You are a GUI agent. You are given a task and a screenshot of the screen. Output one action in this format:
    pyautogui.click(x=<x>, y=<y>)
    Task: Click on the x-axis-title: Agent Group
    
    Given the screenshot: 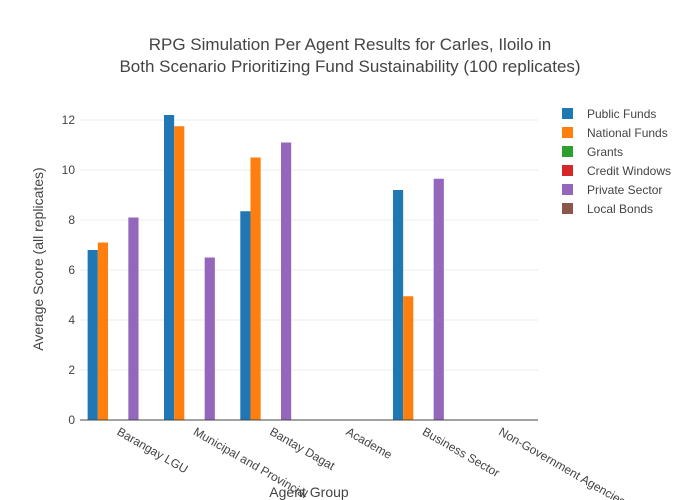 What is the action you would take?
    pyautogui.click(x=309, y=492)
    